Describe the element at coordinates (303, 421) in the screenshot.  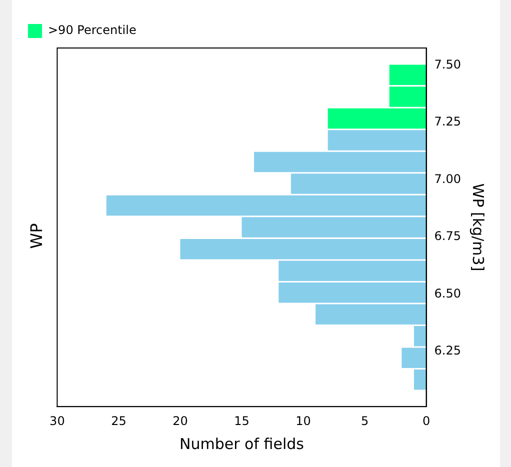
I see `x-tick-label: 10` at that location.